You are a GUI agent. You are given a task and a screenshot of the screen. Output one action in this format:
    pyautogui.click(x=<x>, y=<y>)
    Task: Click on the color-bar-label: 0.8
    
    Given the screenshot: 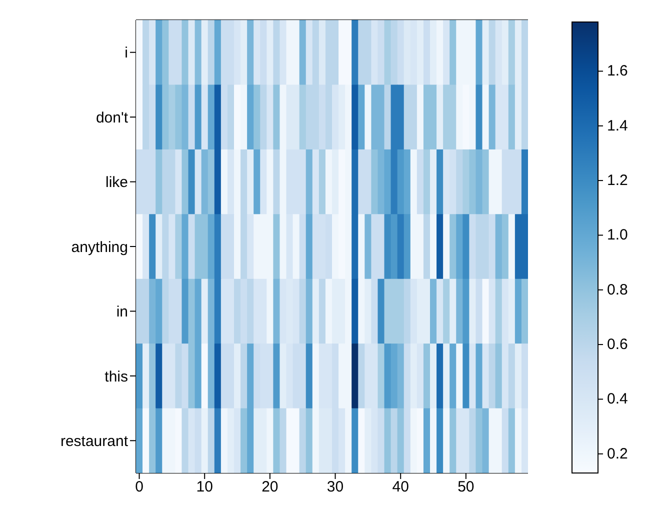 What is the action you would take?
    pyautogui.click(x=617, y=289)
    